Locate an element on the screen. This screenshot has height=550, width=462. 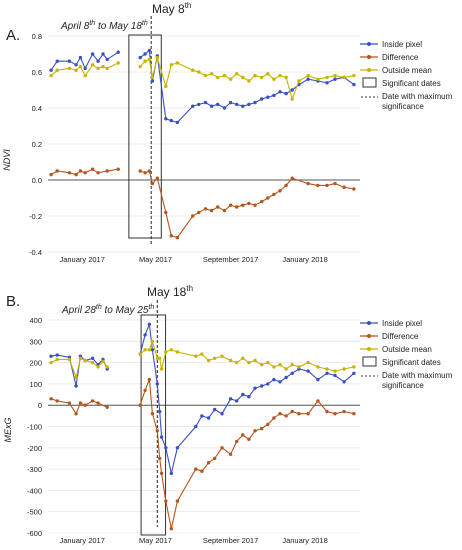
y-tick-label: -0.2 is located at coordinates (35, 216).